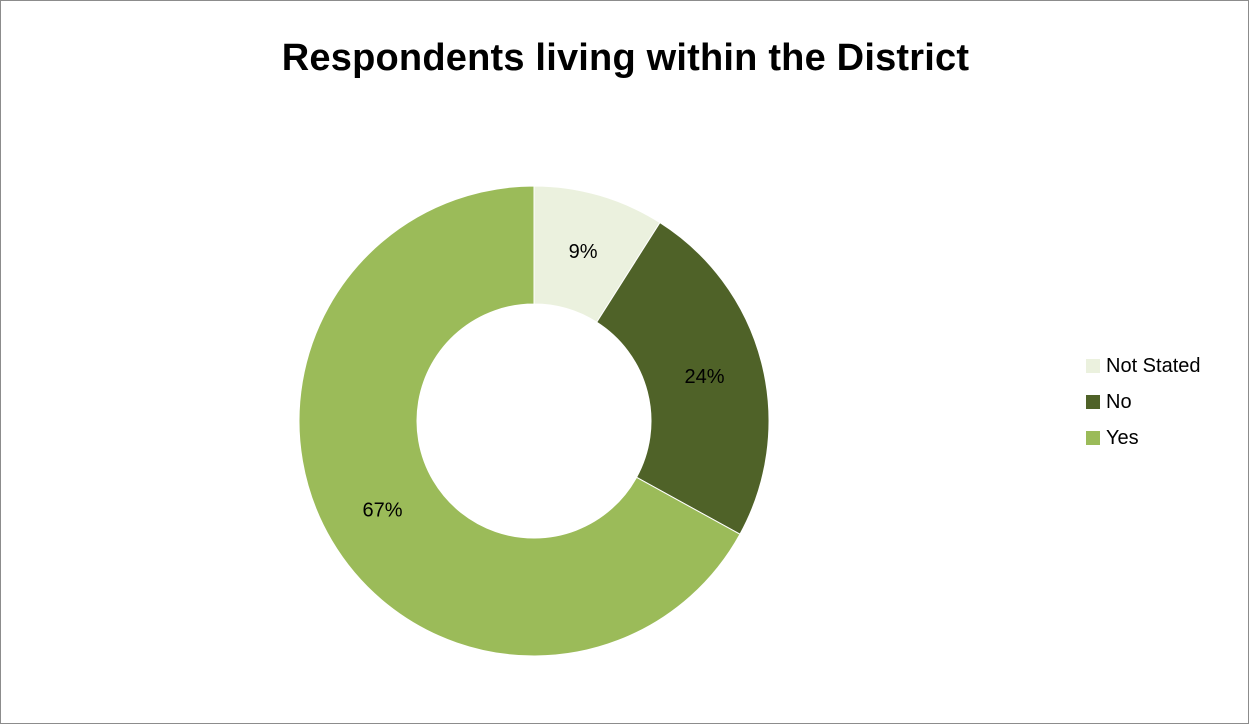  What do you see at coordinates (1153, 365) in the screenshot?
I see `legend-label-not-stated: Not Stated` at bounding box center [1153, 365].